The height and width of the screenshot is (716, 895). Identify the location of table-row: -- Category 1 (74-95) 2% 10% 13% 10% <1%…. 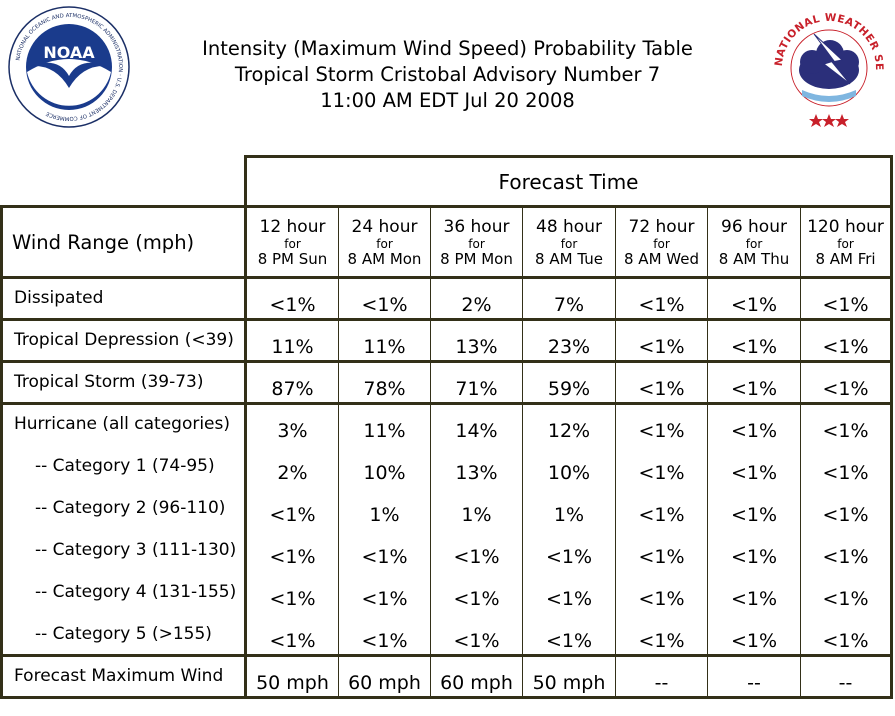
(447, 468).